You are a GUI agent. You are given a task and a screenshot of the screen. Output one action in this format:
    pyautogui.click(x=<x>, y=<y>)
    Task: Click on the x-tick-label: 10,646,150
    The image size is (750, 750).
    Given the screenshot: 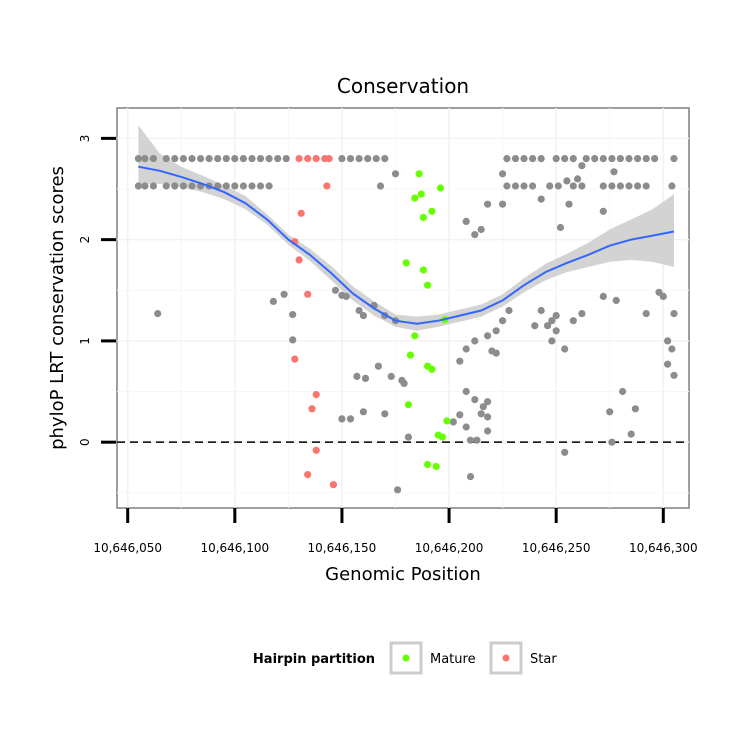 What is the action you would take?
    pyautogui.click(x=342, y=548)
    